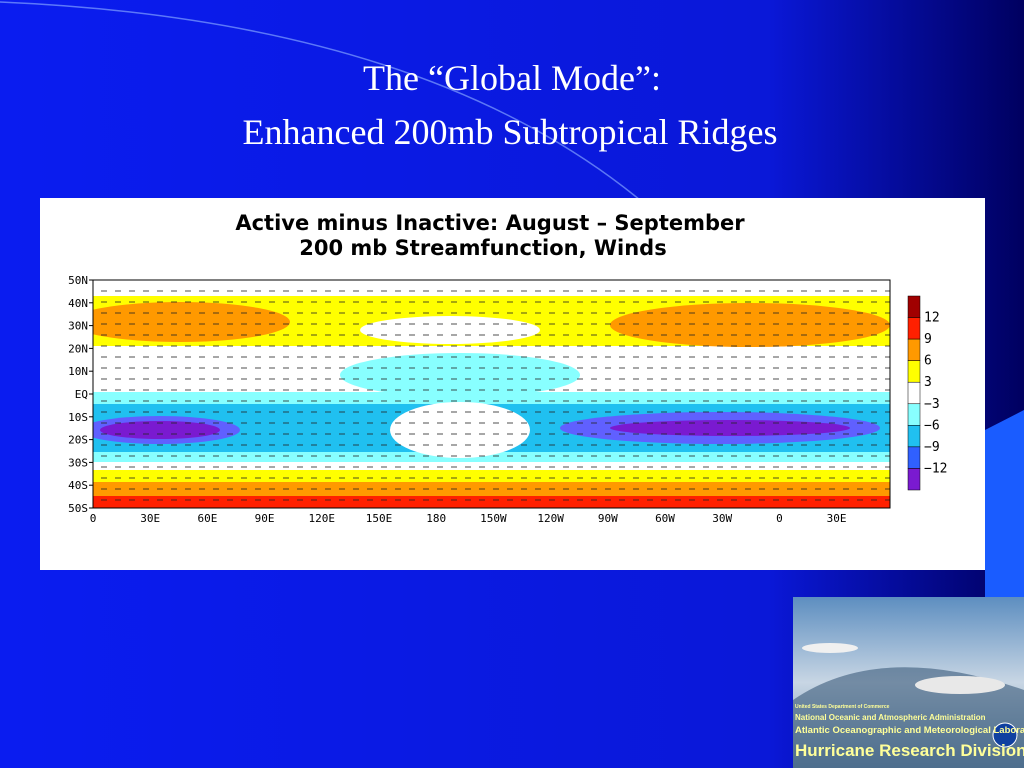 The image size is (1024, 768). I want to click on longitude-label: 120E, so click(322, 518).